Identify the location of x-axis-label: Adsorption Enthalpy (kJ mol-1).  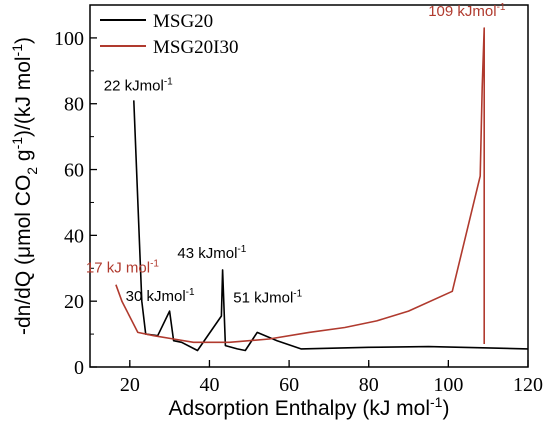
(309, 407).